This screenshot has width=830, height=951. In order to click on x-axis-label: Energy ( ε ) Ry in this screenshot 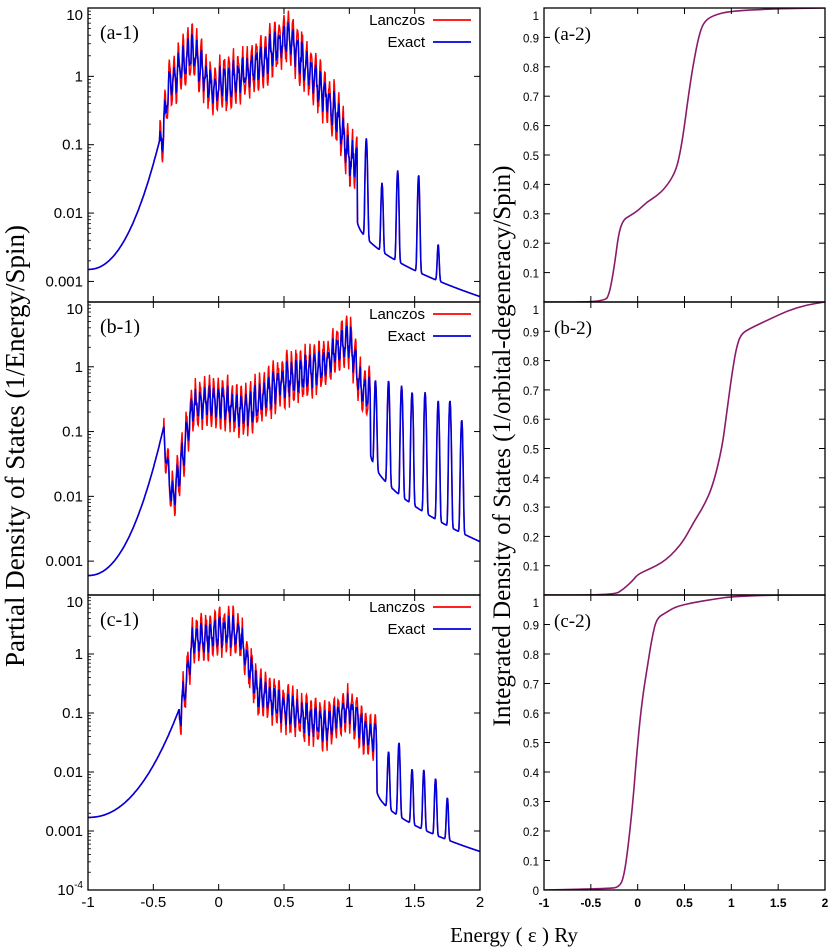, I will do `click(514, 935)`.